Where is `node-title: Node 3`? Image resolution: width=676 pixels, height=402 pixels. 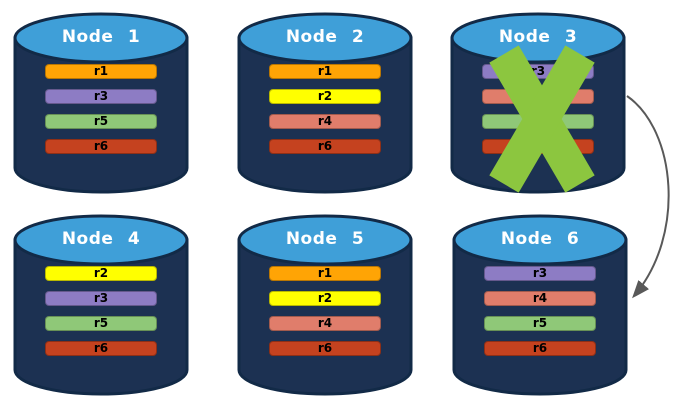
node-title: Node 3 is located at coordinates (538, 37).